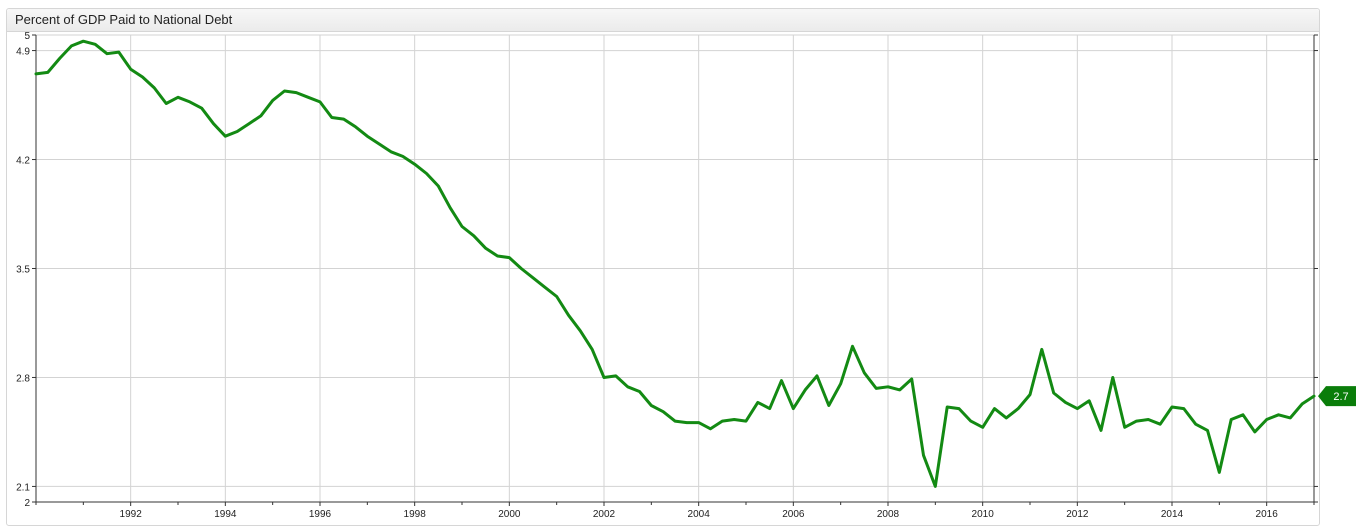 The height and width of the screenshot is (529, 1363). I want to click on x-tick-label: 1996, so click(320, 514).